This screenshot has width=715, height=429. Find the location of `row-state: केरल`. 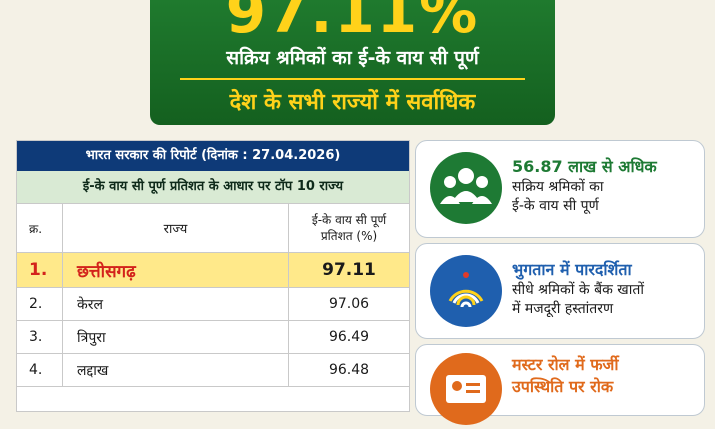

row-state: केरल is located at coordinates (176, 304).